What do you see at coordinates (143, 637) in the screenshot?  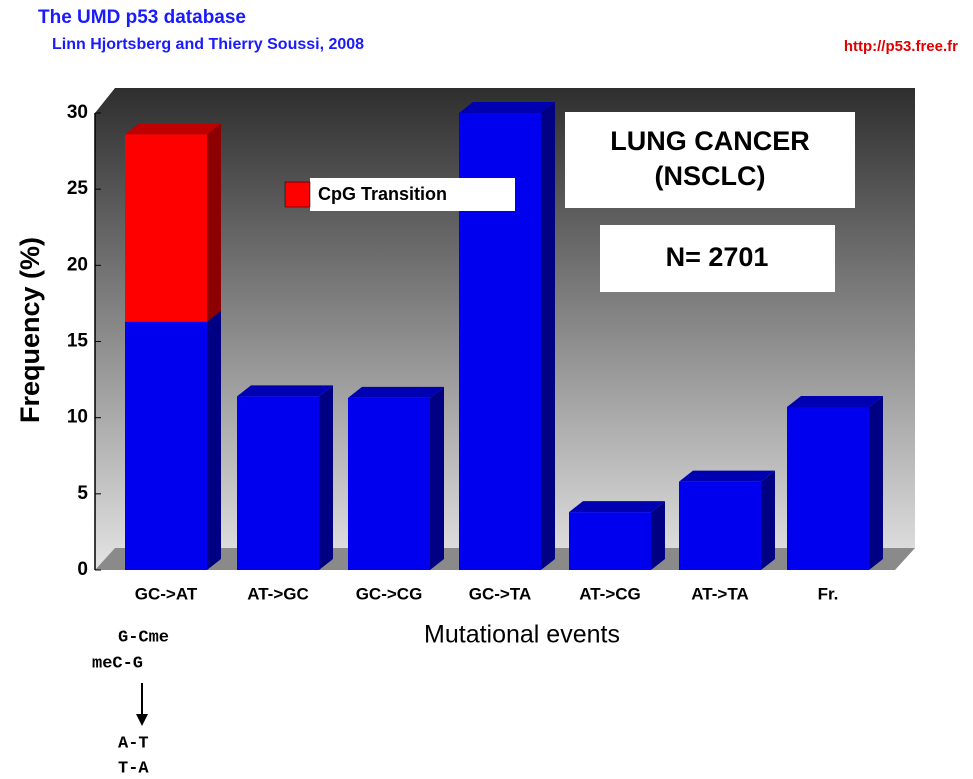 I see `note: G-Cme` at bounding box center [143, 637].